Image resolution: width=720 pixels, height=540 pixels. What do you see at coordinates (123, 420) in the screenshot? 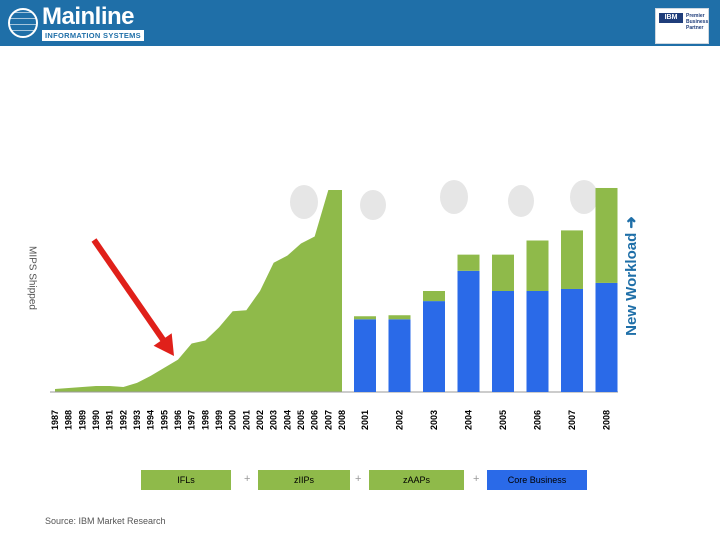
I see `x-tick-label: 1992` at bounding box center [123, 420].